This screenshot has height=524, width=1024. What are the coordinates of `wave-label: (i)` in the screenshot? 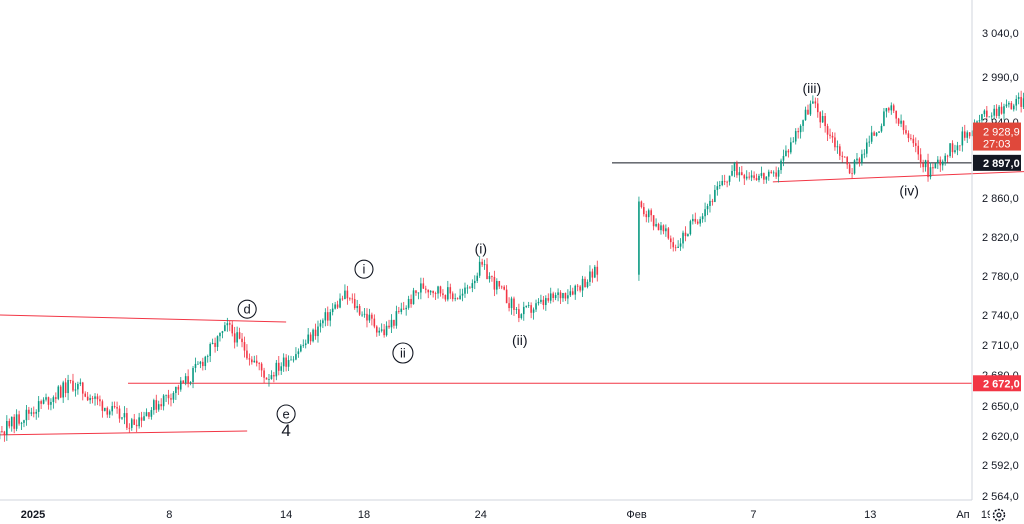 It's located at (481, 249).